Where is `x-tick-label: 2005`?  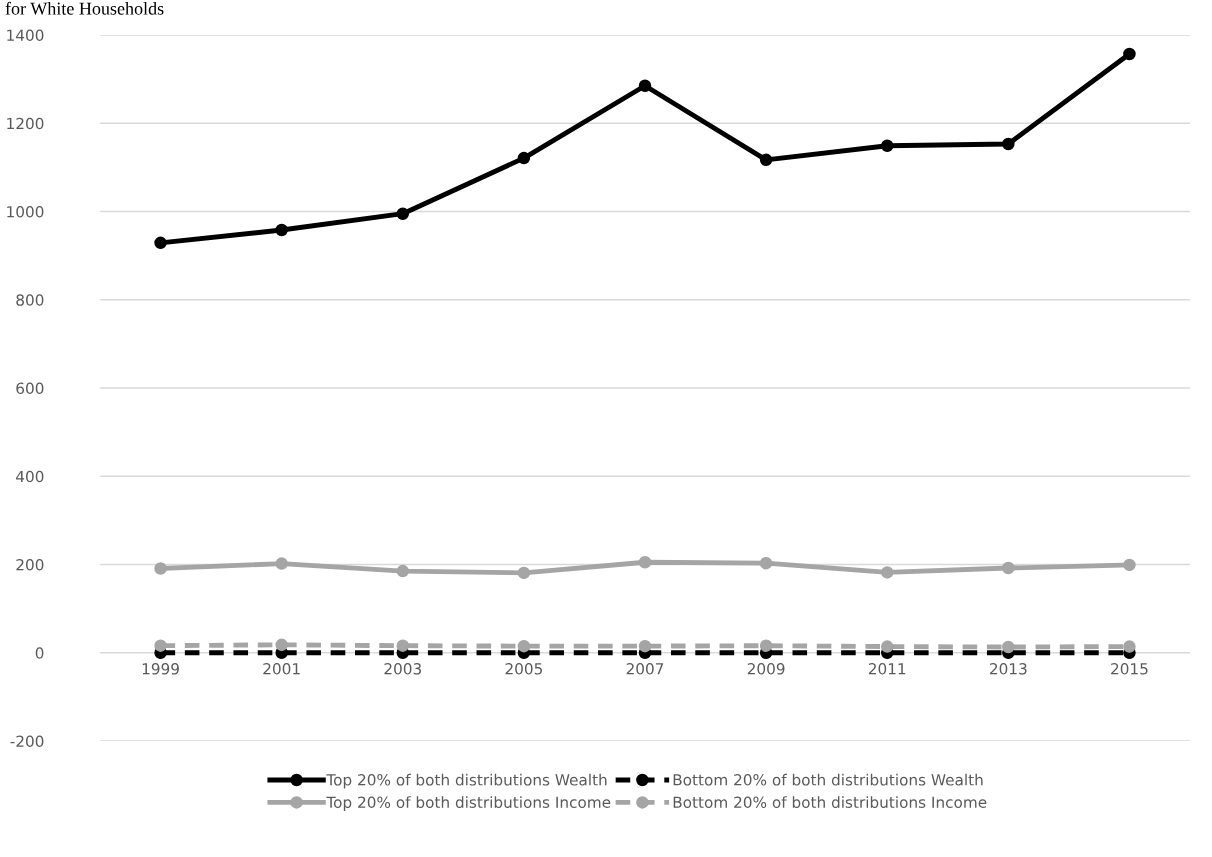 x-tick-label: 2005 is located at coordinates (523, 669).